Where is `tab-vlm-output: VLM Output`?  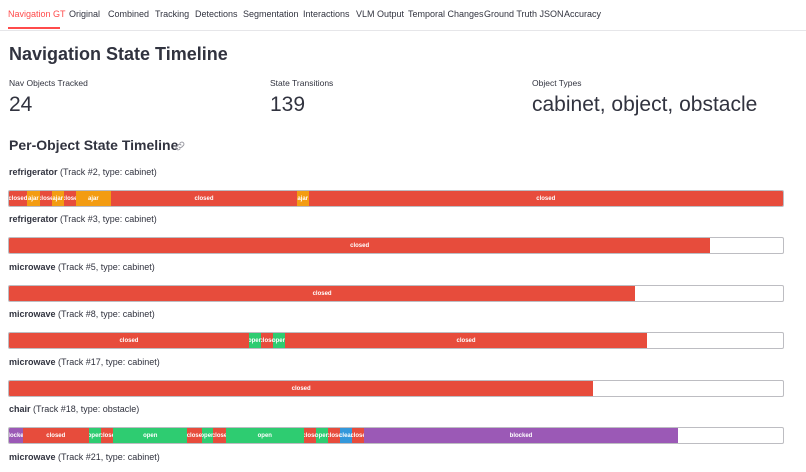 tab-vlm-output: VLM Output is located at coordinates (380, 14).